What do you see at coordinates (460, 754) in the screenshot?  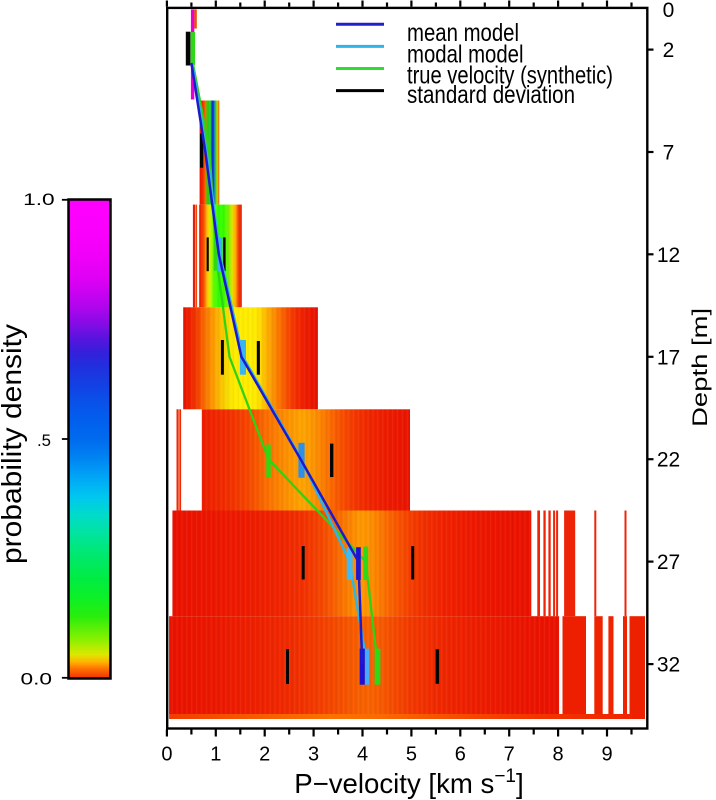 I see `svg-text: 6` at bounding box center [460, 754].